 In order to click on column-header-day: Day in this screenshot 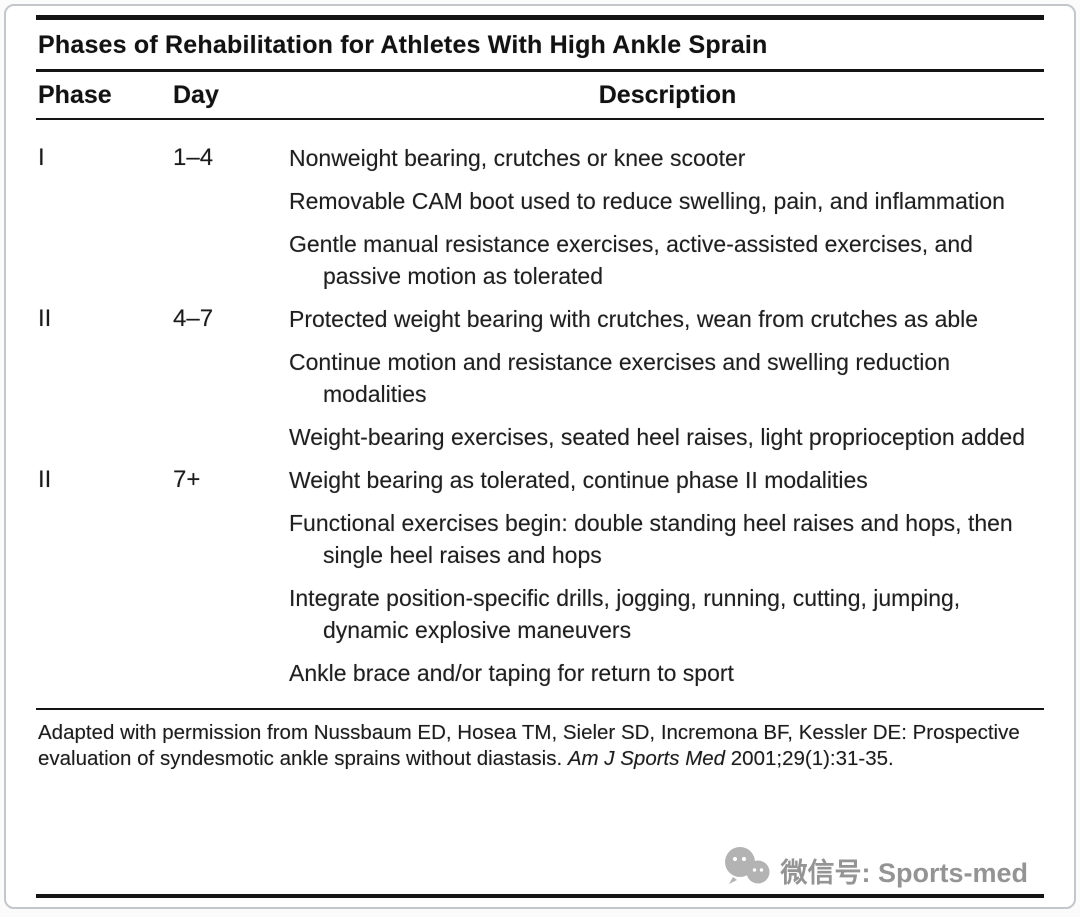, I will do `click(196, 95)`.